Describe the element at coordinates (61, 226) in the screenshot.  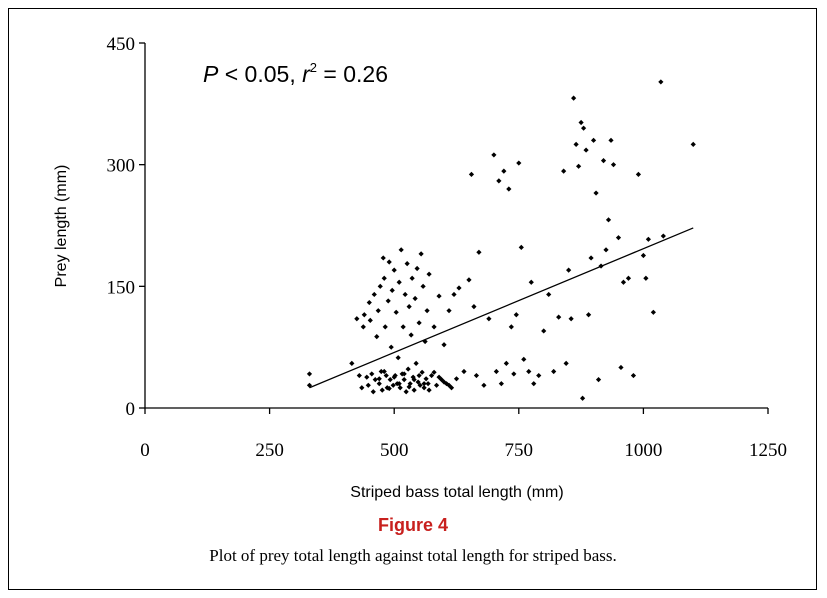
I see `y-axis-title: Prey length (mm)` at that location.